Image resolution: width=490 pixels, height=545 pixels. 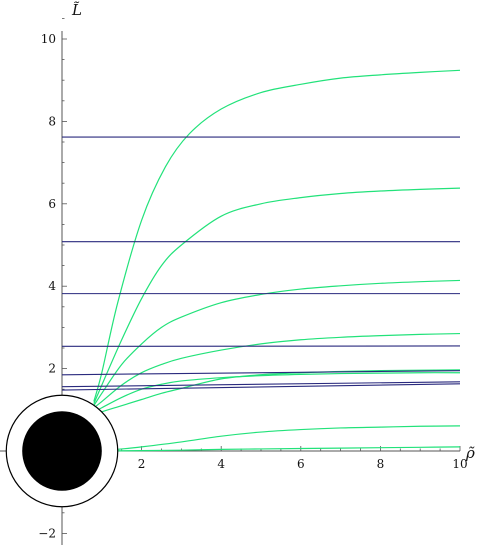 I want to click on y-axis-title: L̃, so click(x=76, y=10).